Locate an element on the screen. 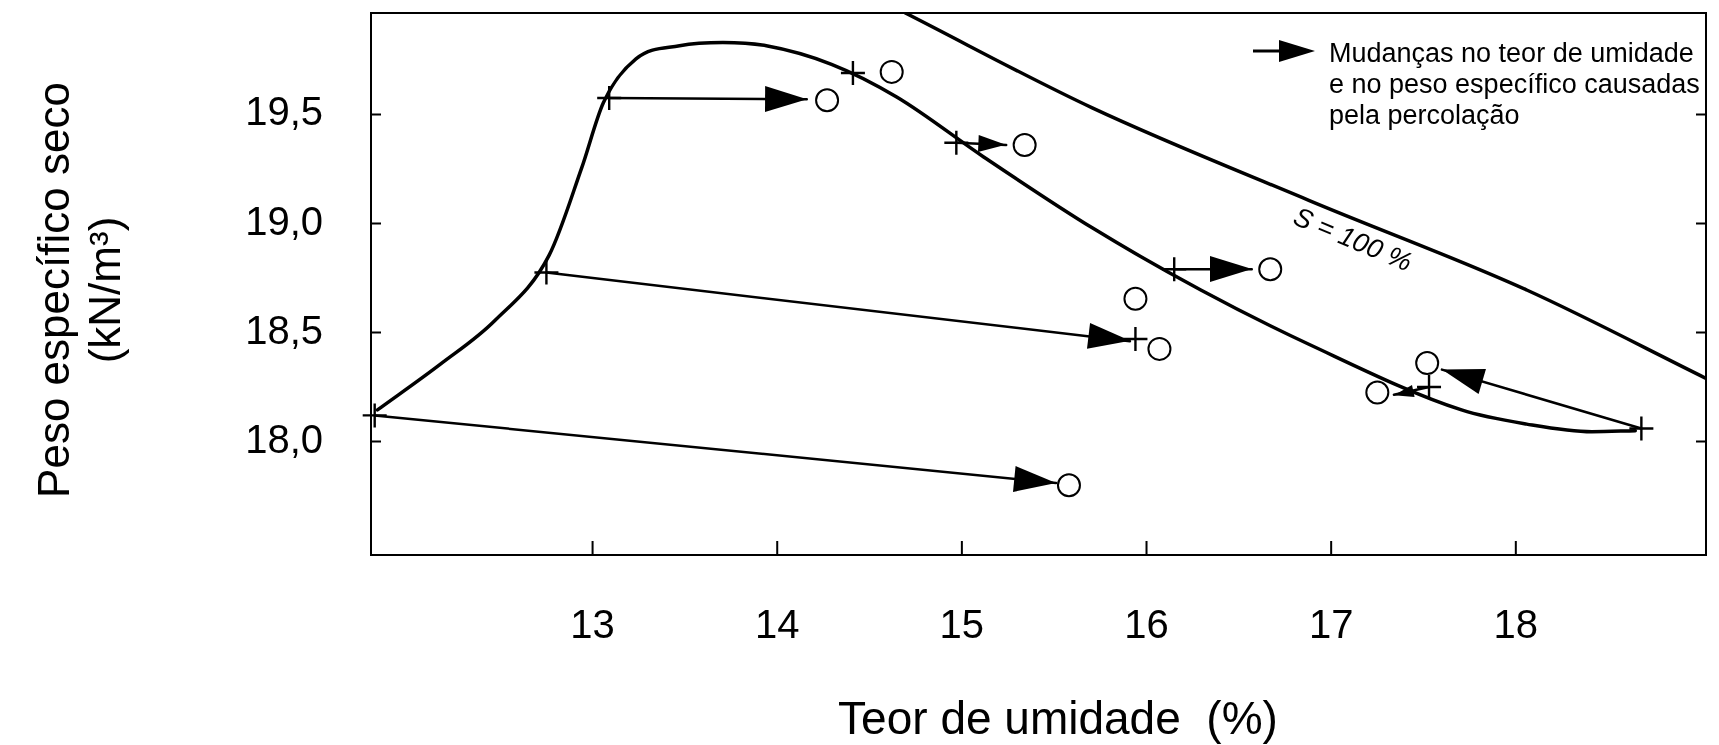  x-tick-label: 18 is located at coordinates (1516, 624).